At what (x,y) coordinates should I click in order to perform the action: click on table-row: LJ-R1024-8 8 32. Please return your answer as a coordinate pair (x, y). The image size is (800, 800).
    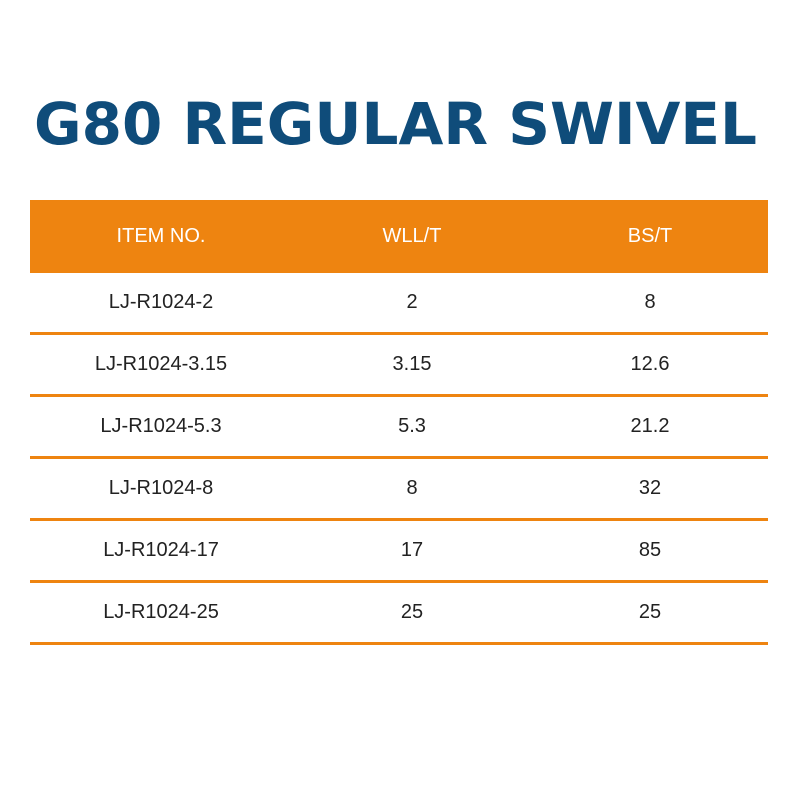
    Looking at the image, I should click on (399, 490).